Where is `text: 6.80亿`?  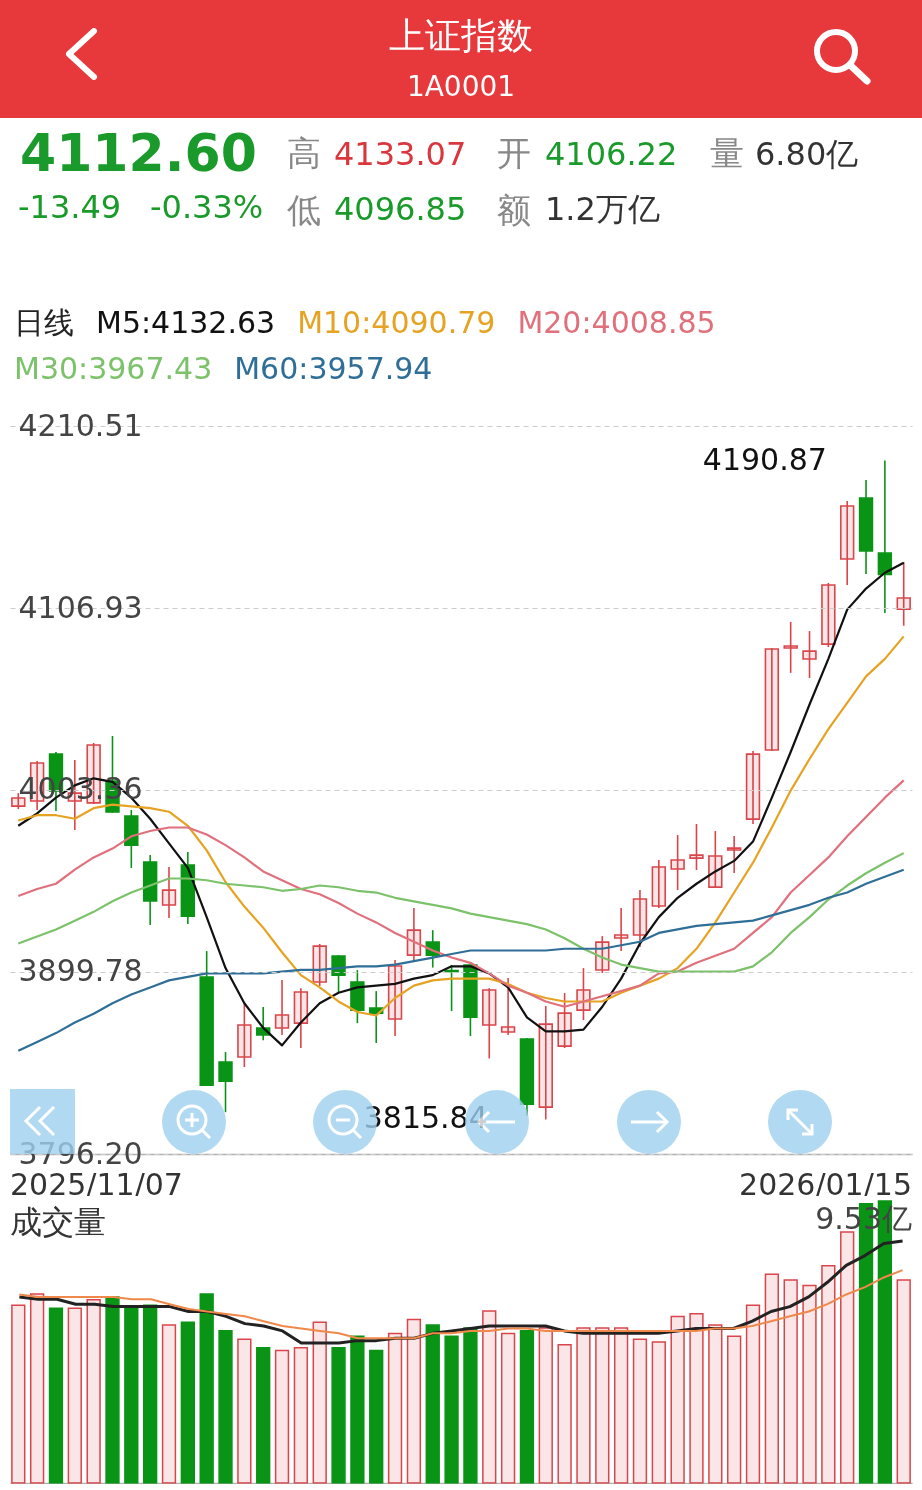 text: 6.80亿 is located at coordinates (807, 154).